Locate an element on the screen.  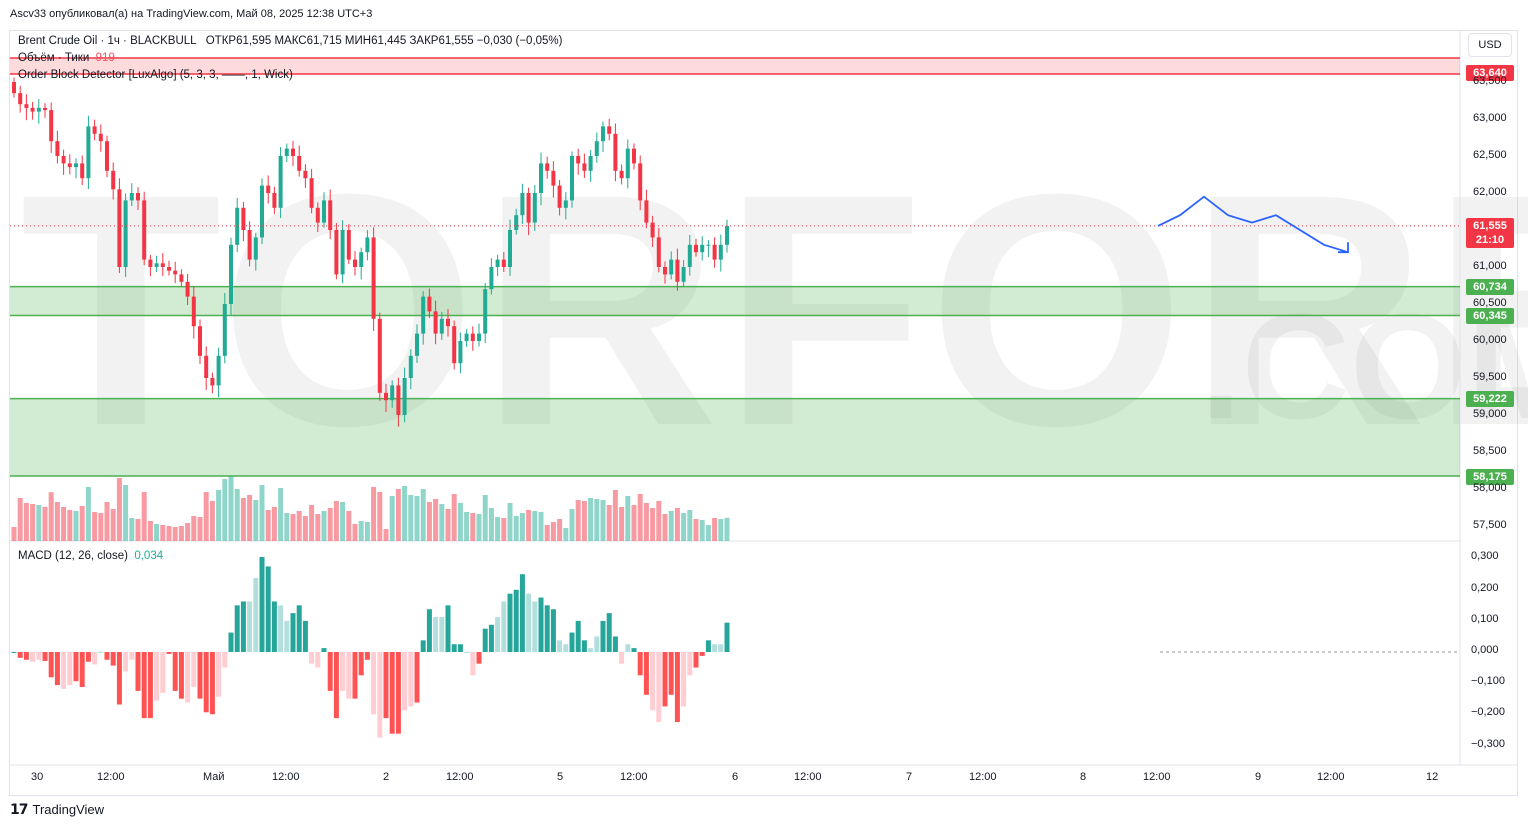
currency-button: USD is located at coordinates (1490, 45).